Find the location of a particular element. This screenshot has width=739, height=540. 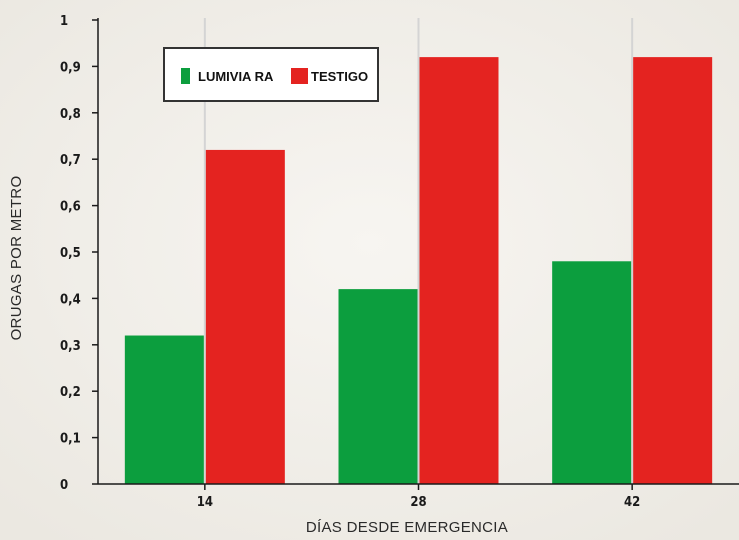

legend-box is located at coordinates (271, 74).